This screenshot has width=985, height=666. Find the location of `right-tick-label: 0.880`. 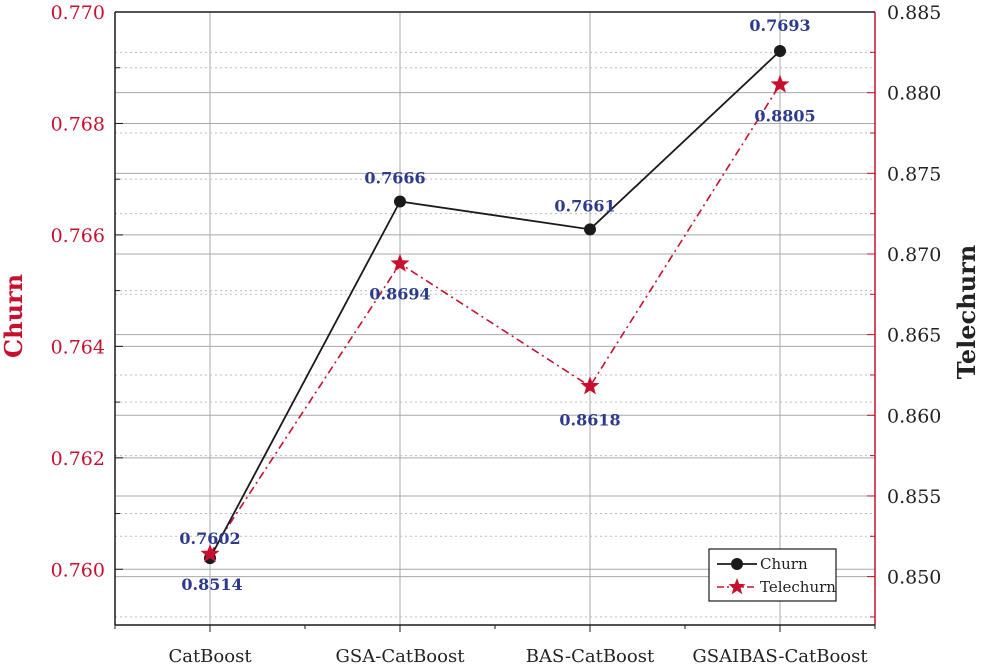

right-tick-label: 0.880 is located at coordinates (914, 94).